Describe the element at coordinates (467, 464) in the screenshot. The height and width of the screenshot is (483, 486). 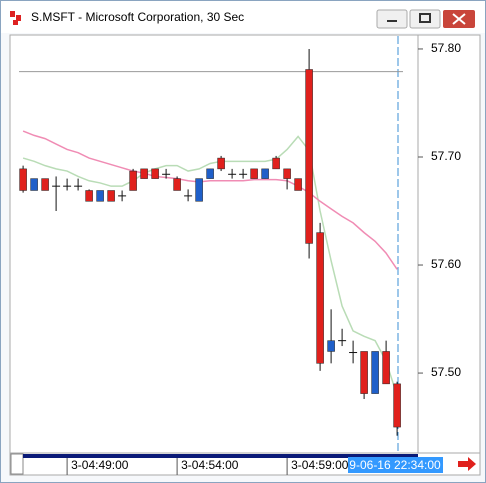
I see `scroll-right-arrow` at that location.